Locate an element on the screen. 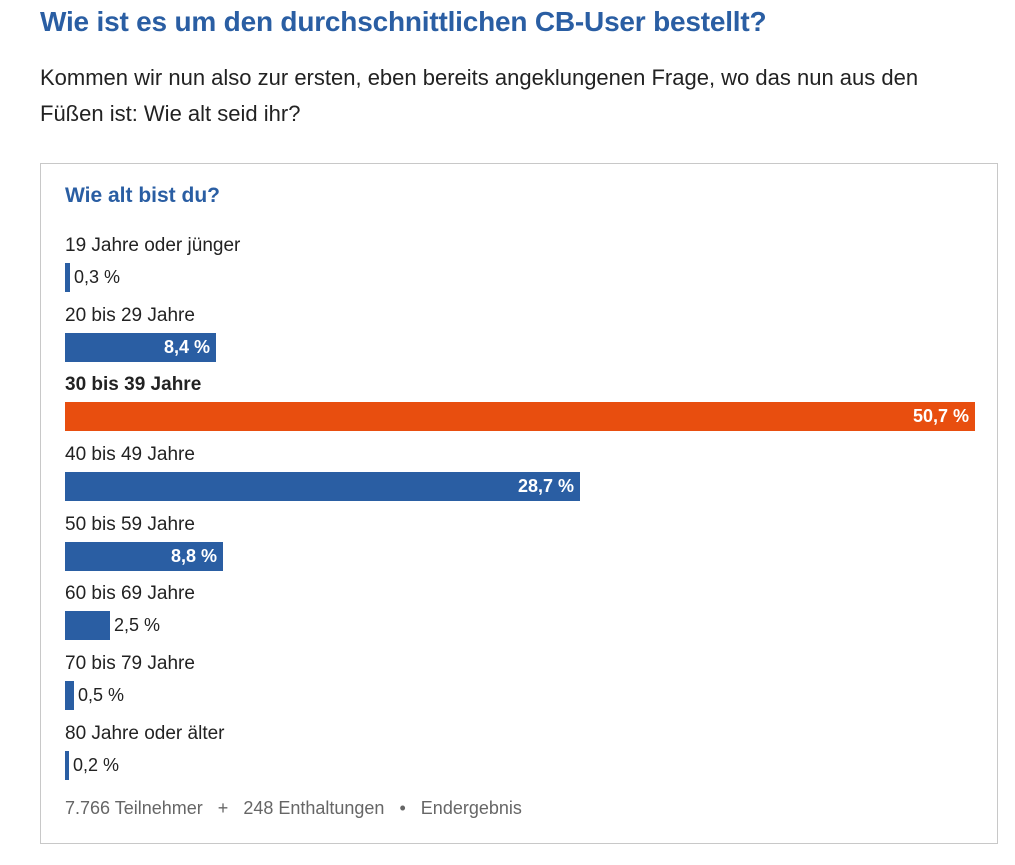 This screenshot has width=1015, height=865. poll-option-label: 40 bis 49 Jahre is located at coordinates (130, 454).